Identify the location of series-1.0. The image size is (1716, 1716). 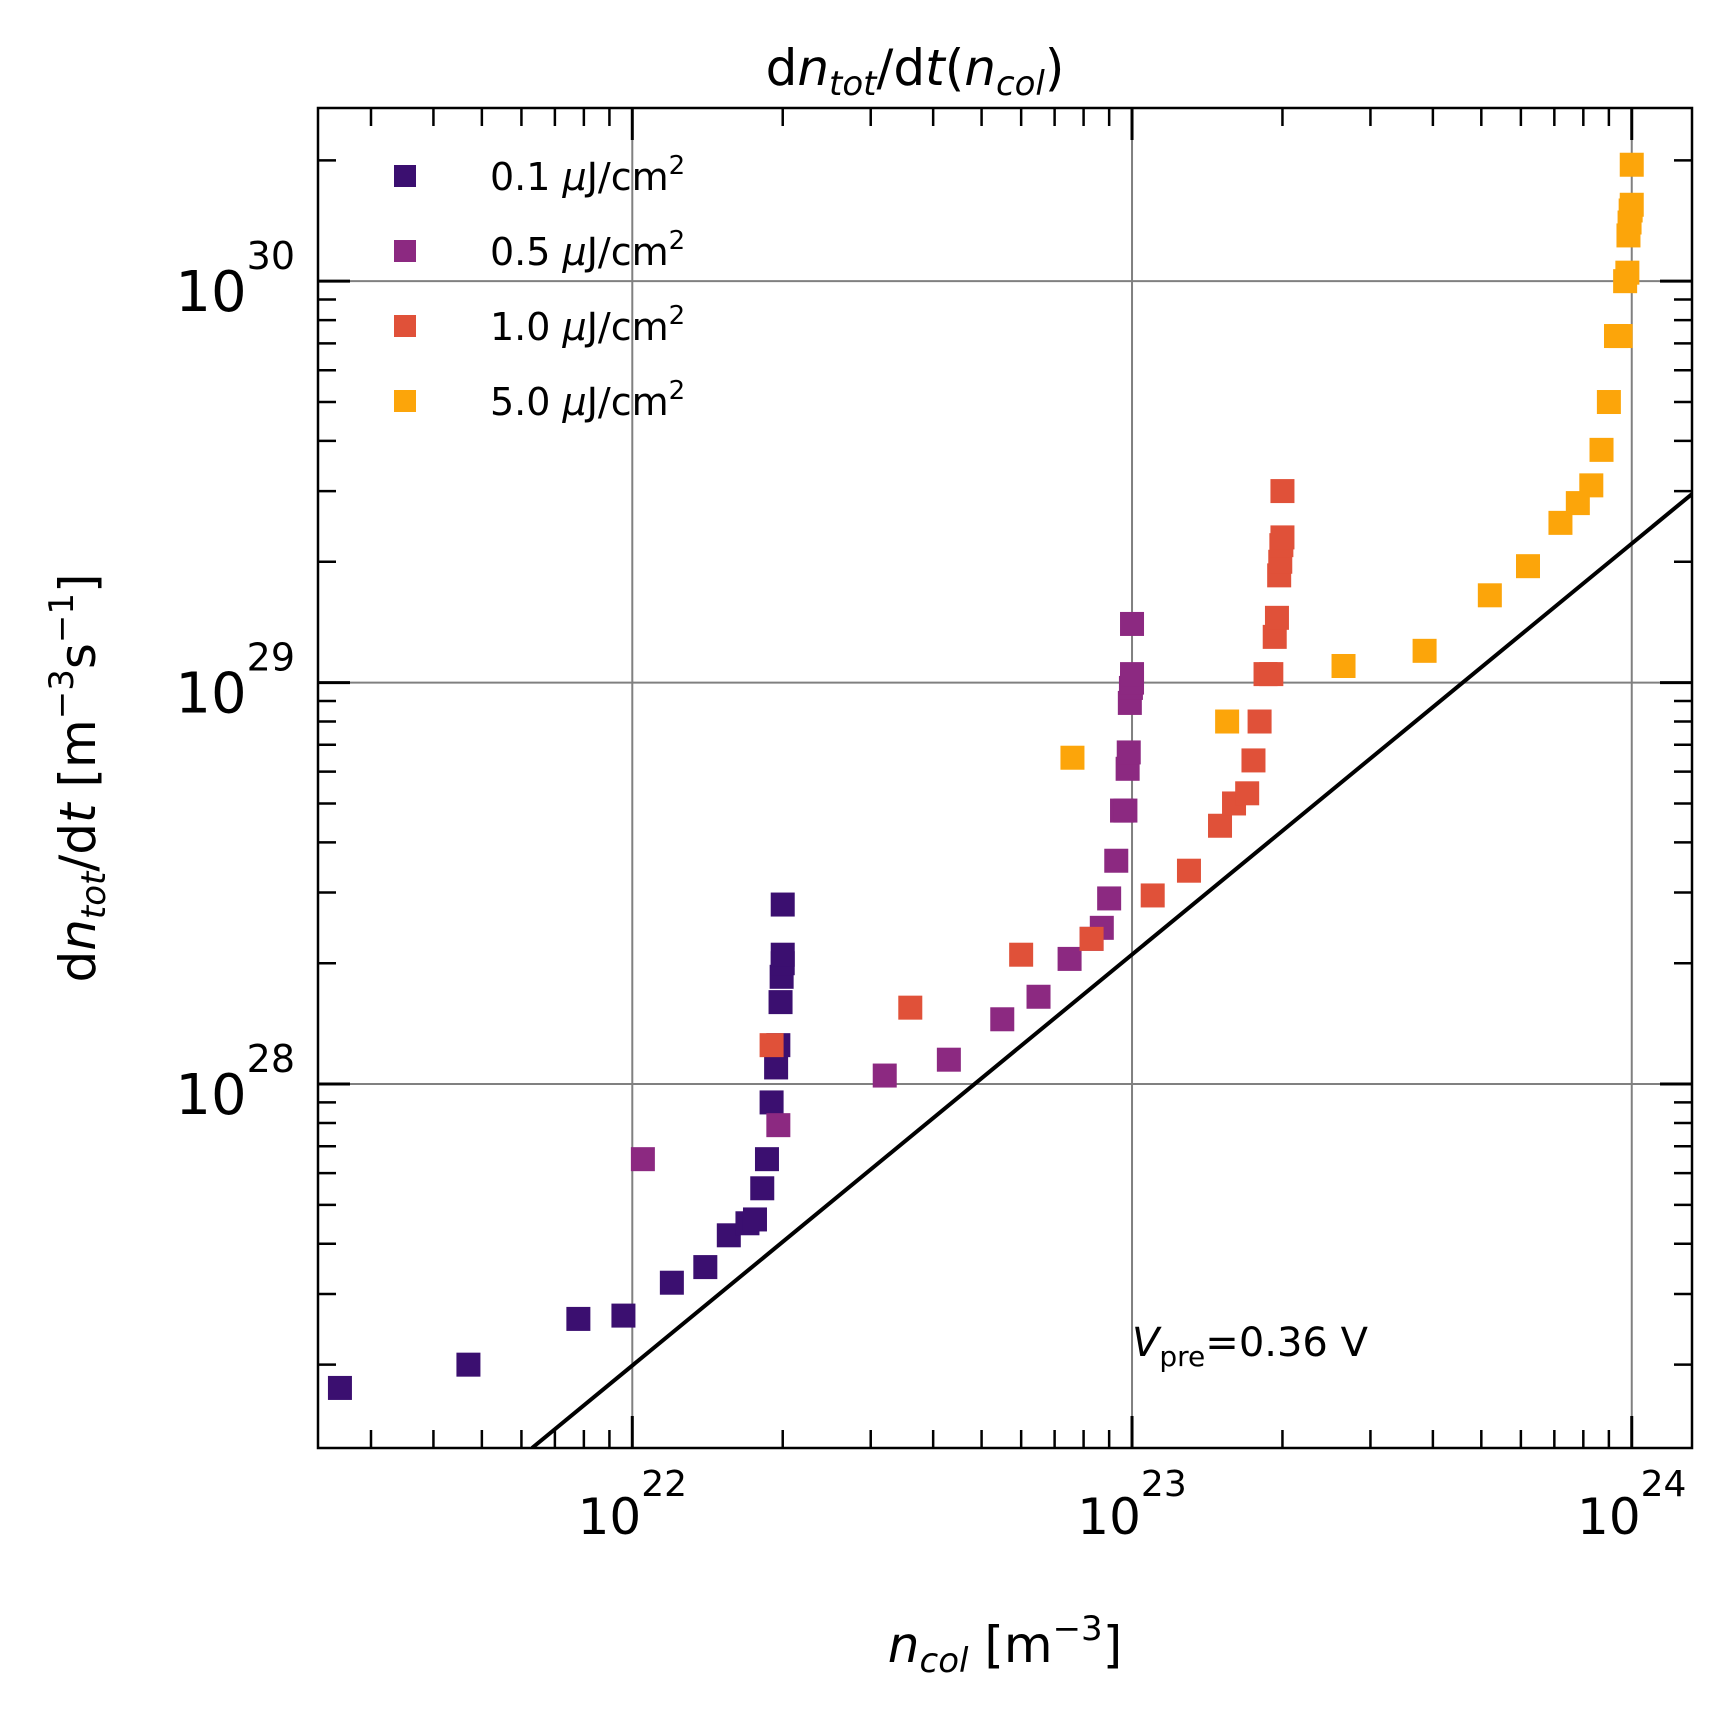
(1027, 768).